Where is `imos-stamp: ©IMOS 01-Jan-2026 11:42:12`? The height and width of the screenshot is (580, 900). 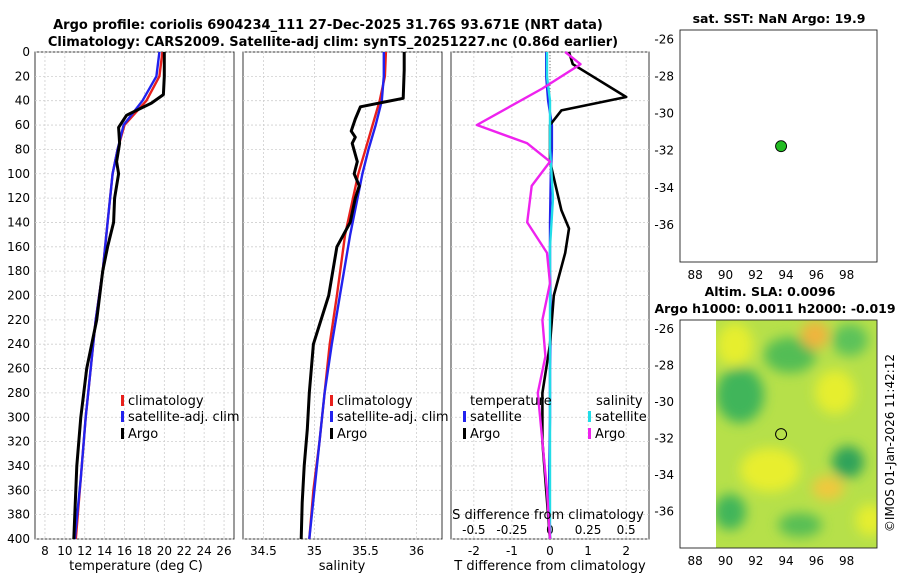 imos-stamp: ©IMOS 01-Jan-2026 11:42:12 is located at coordinates (890, 443).